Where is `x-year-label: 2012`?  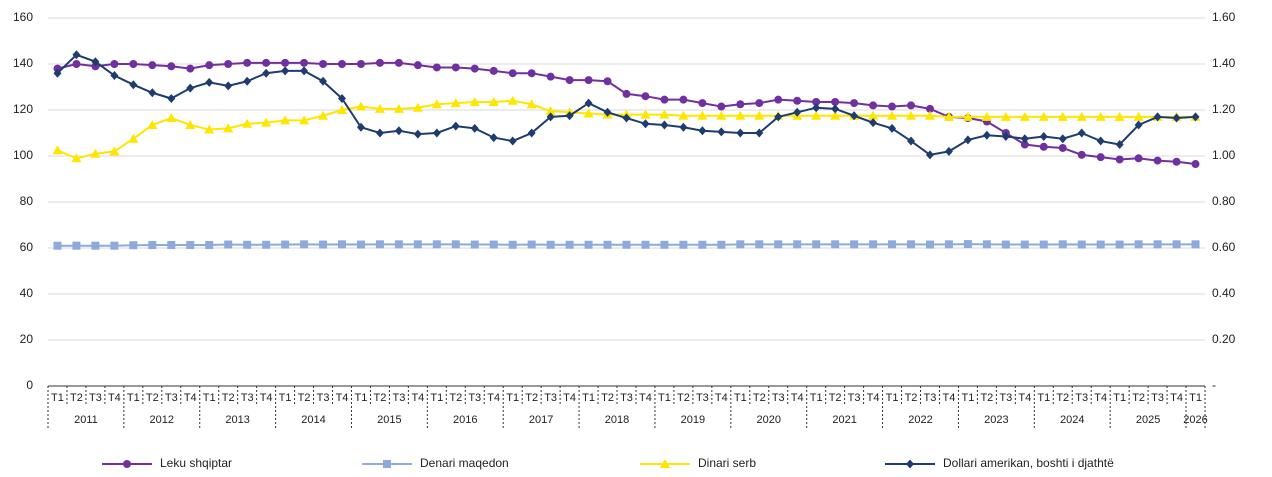 x-year-label: 2012 is located at coordinates (162, 420).